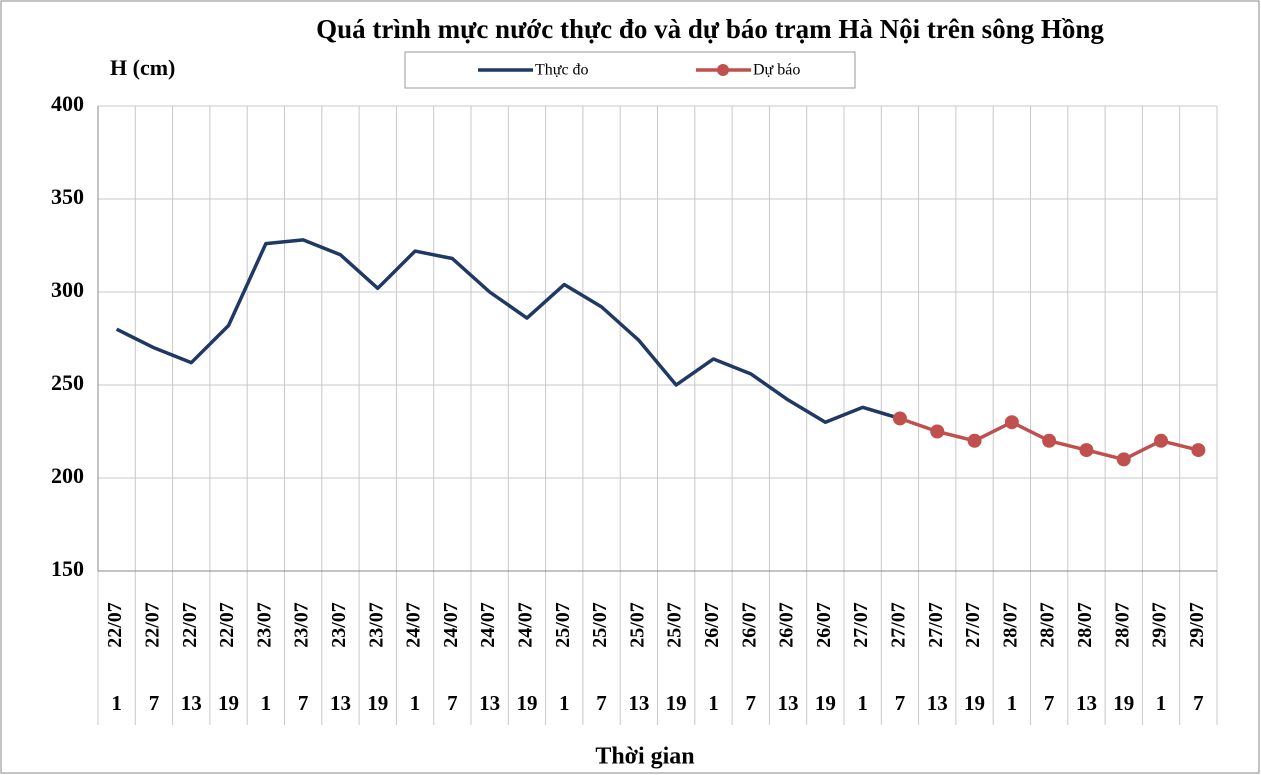  What do you see at coordinates (644, 757) in the screenshot?
I see `x-axis-title: Thời gian` at bounding box center [644, 757].